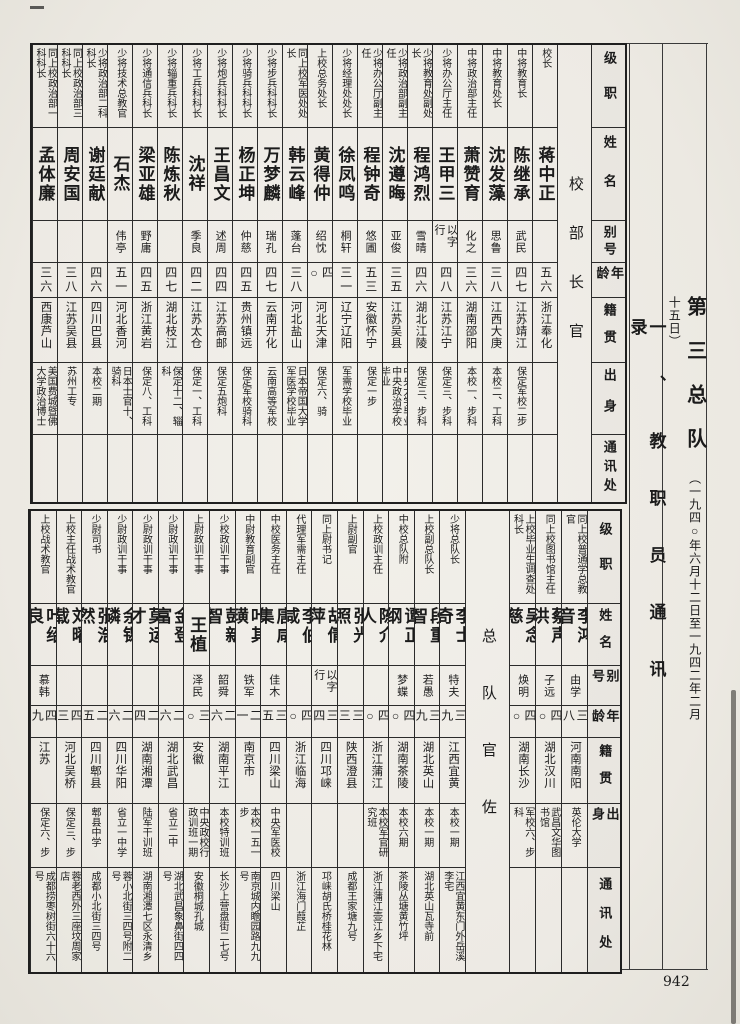  What do you see at coordinates (171, 770) in the screenshot?
I see `origin-cell: 湖北武昌` at bounding box center [171, 770].